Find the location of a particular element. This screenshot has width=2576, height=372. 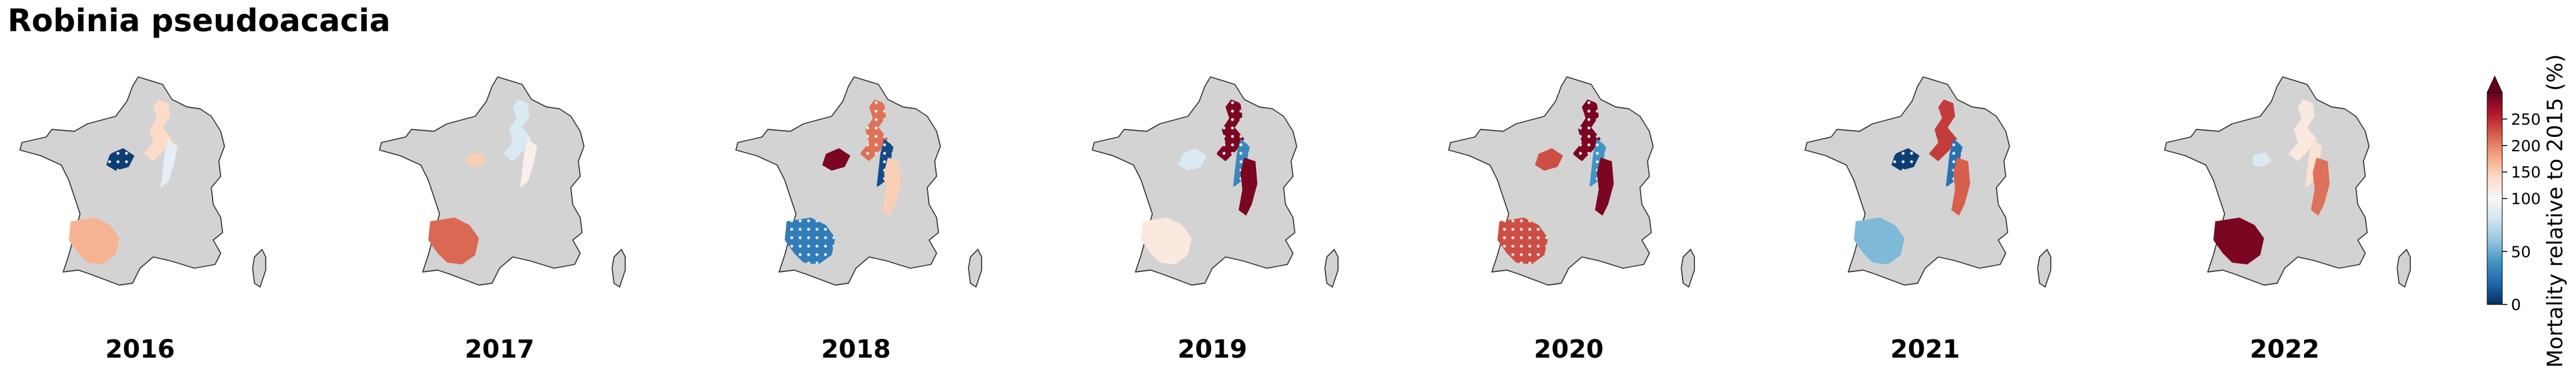

region-alps-2017 is located at coordinates (528, 163).